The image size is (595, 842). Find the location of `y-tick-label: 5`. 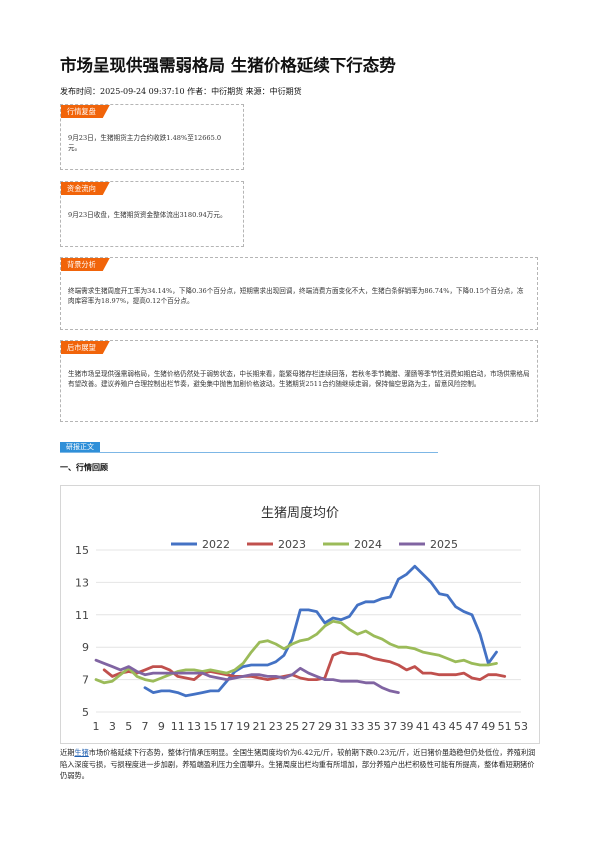

y-tick-label: 5 is located at coordinates (85, 712).